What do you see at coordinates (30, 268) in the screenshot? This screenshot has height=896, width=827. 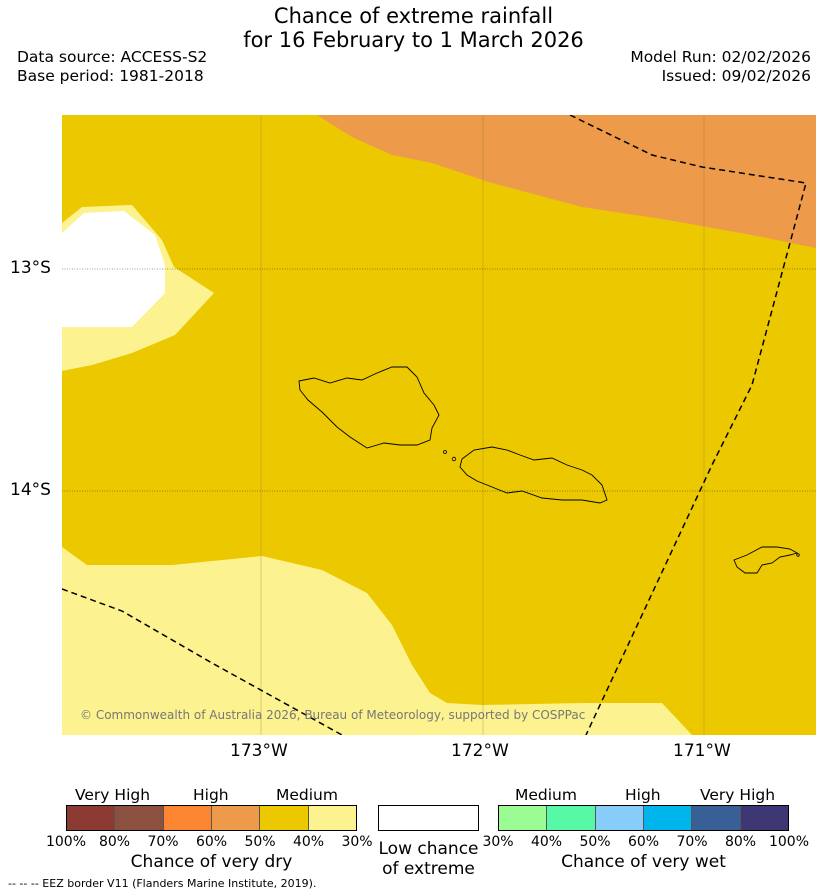 I see `lat-label-13s: 13°S` at bounding box center [30, 268].